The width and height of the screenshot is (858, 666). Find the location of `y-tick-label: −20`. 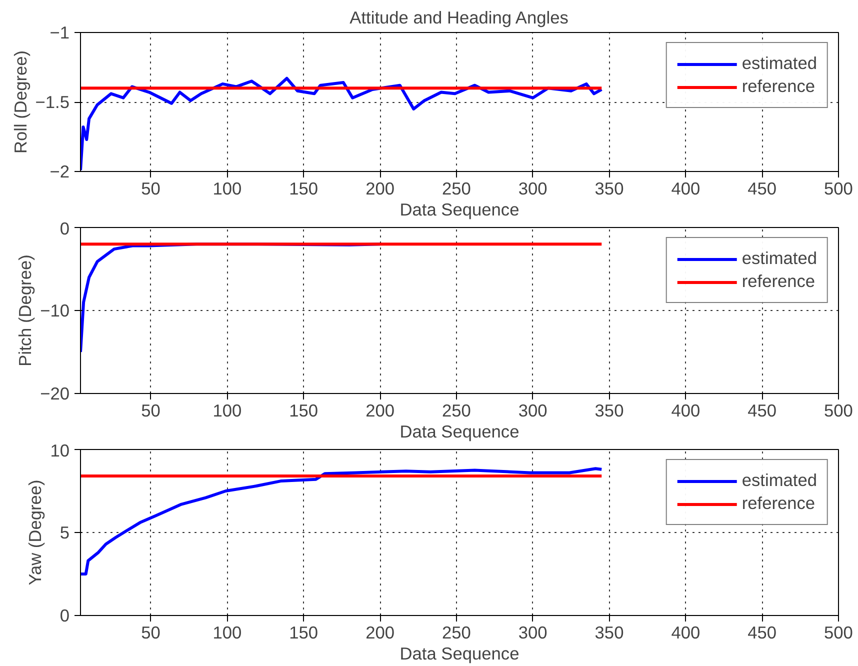

y-tick-label: −20 is located at coordinates (55, 394).